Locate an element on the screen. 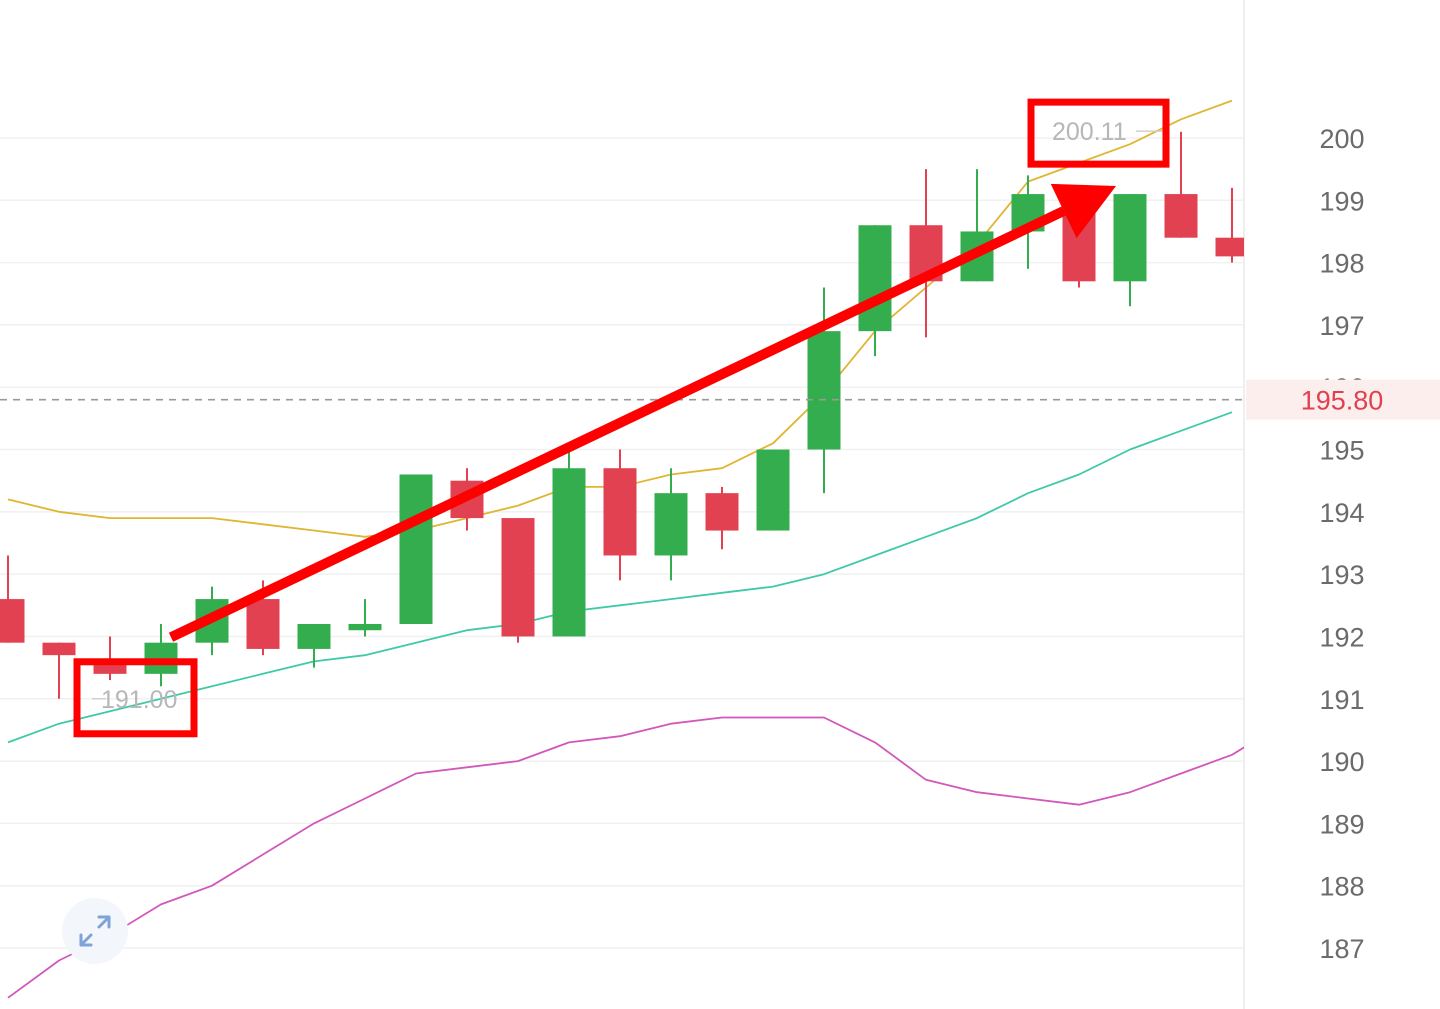  y-tick-label: 189 is located at coordinates (1341, 824).